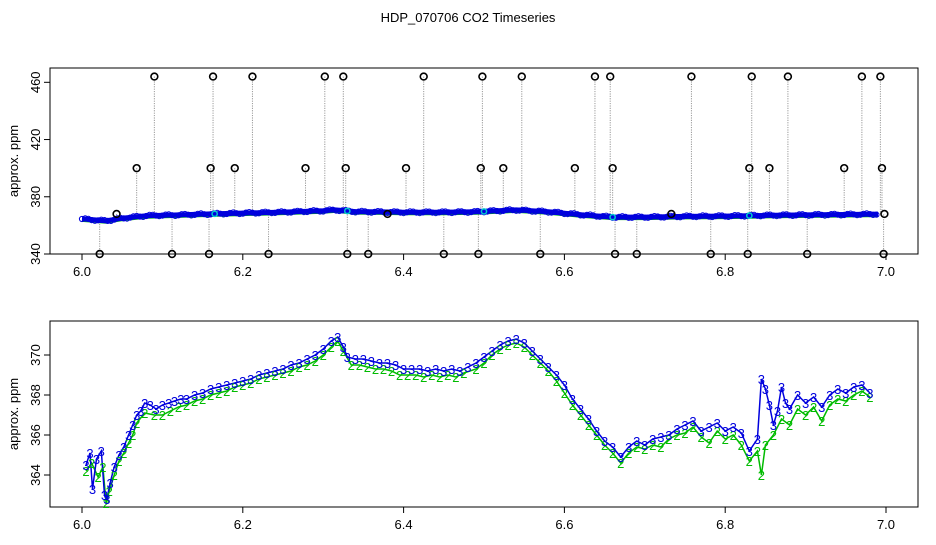 The width and height of the screenshot is (936, 545). Describe the element at coordinates (564, 271) in the screenshot. I see `top-x-tick-label: 6.6` at that location.